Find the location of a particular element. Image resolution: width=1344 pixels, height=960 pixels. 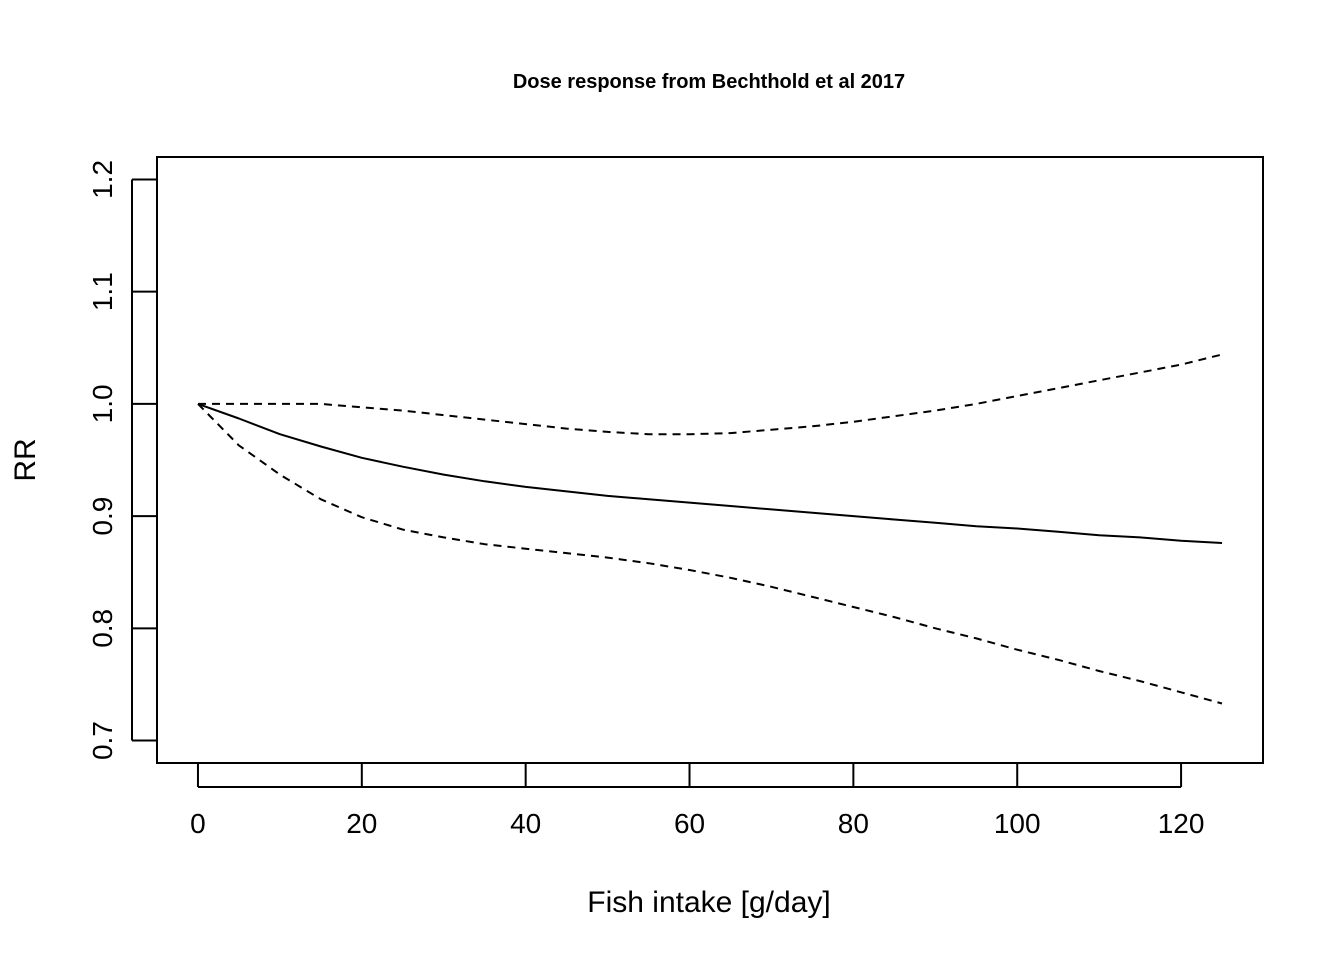

y-axis-label: RR is located at coordinates (25, 459).